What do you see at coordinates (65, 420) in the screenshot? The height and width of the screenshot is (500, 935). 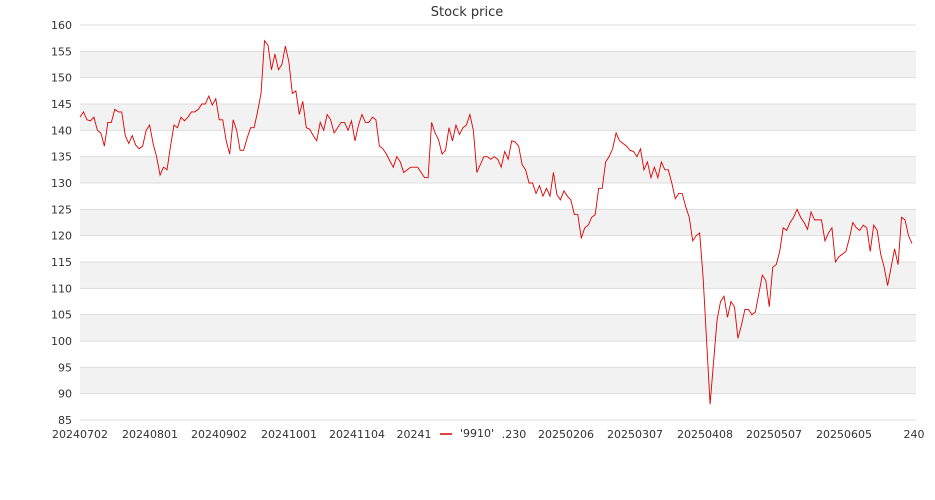 I see `y-tick-label: 85` at bounding box center [65, 420].